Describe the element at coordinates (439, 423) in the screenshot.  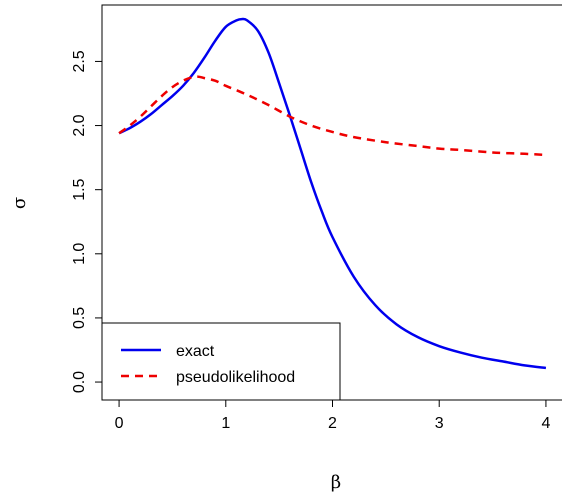
I see `x-tick-label: 3` at that location.